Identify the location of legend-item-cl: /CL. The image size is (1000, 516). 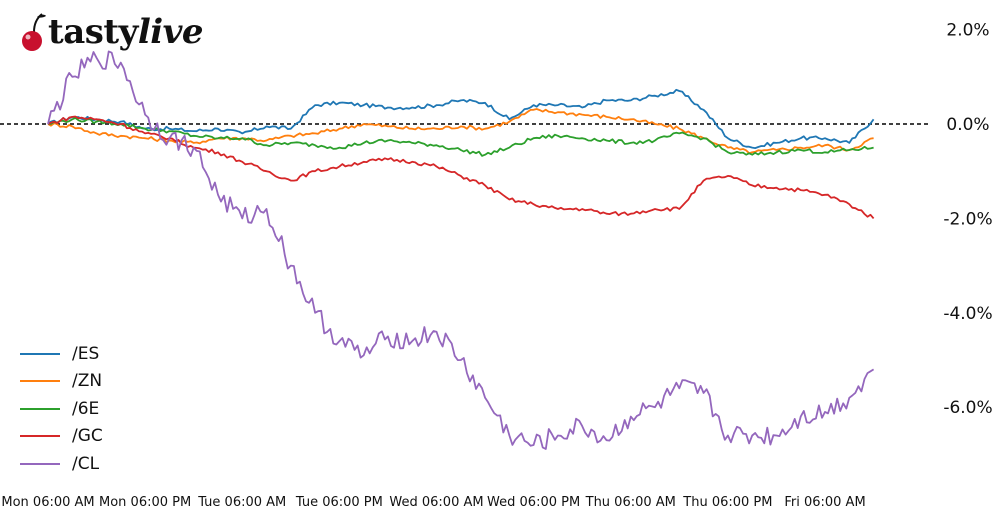
(61, 464).